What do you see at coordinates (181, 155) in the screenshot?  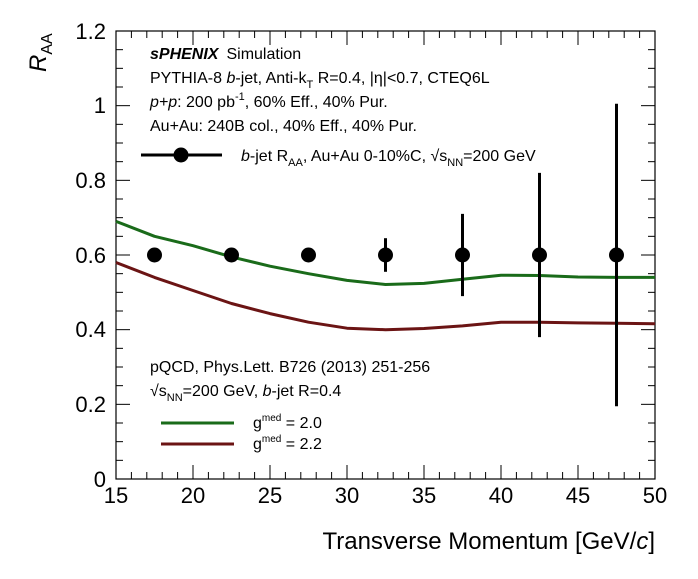 I see `legend-data-marker` at bounding box center [181, 155].